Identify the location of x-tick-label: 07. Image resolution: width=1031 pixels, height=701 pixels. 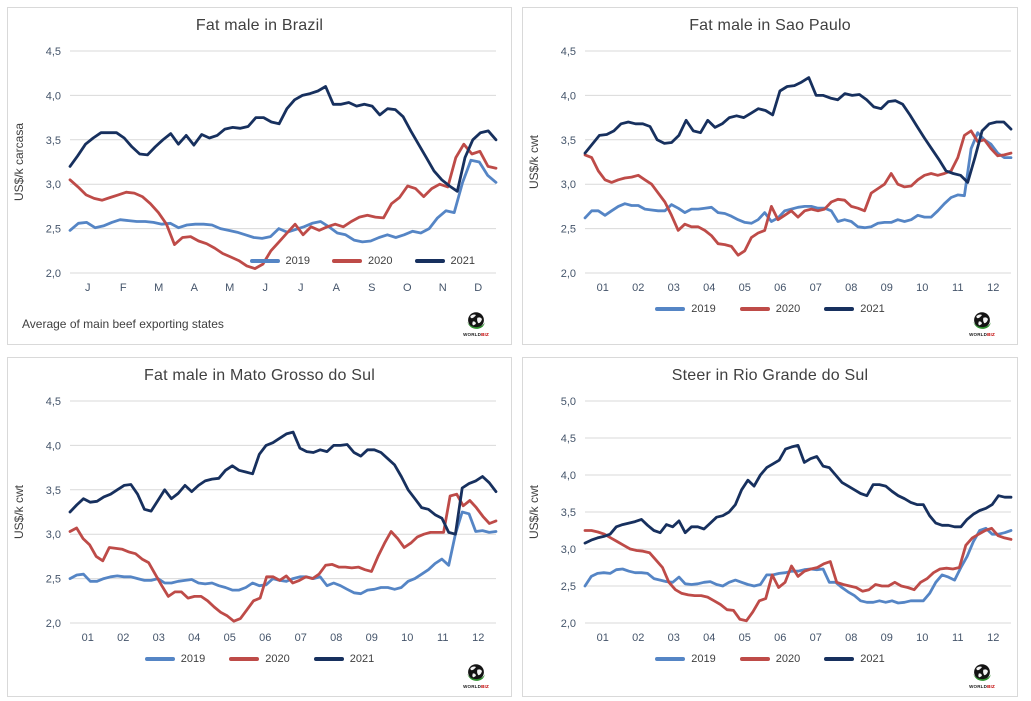
(816, 288).